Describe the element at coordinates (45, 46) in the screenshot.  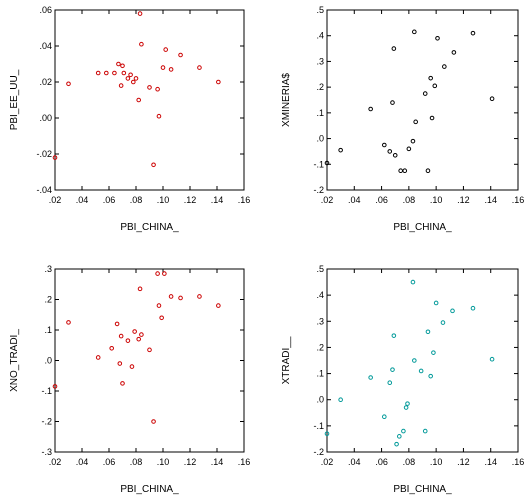
I see `y-tick-label: .04` at that location.